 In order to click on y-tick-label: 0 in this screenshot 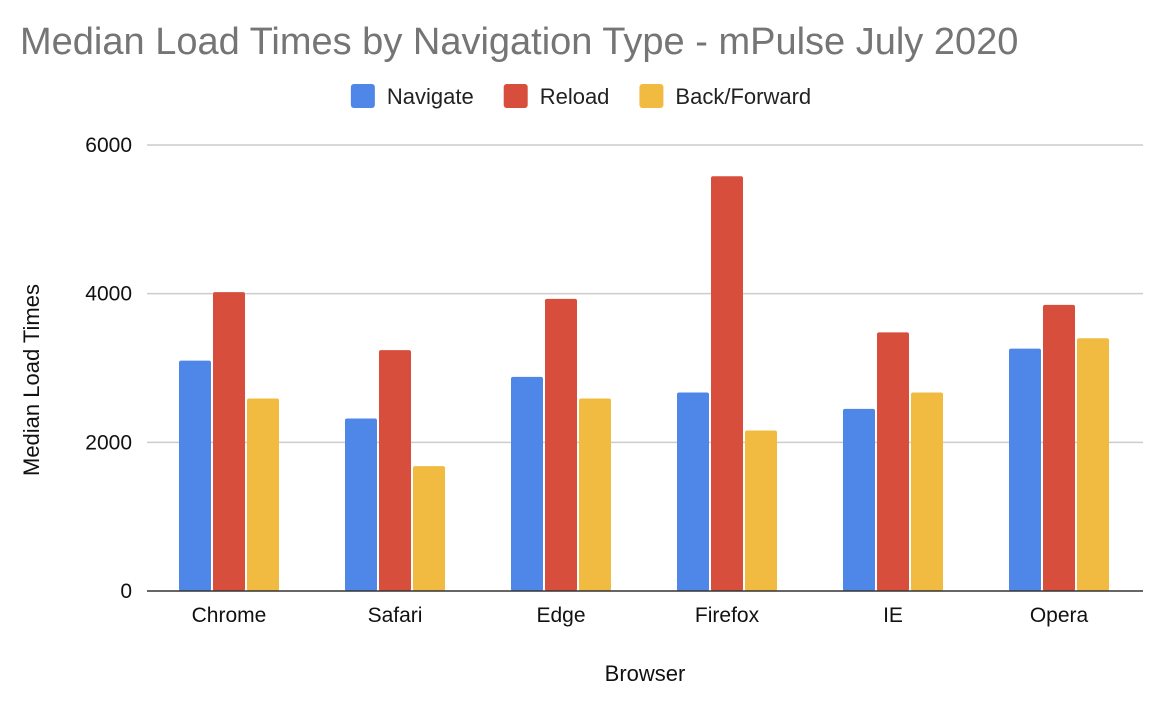, I will do `click(126, 591)`.